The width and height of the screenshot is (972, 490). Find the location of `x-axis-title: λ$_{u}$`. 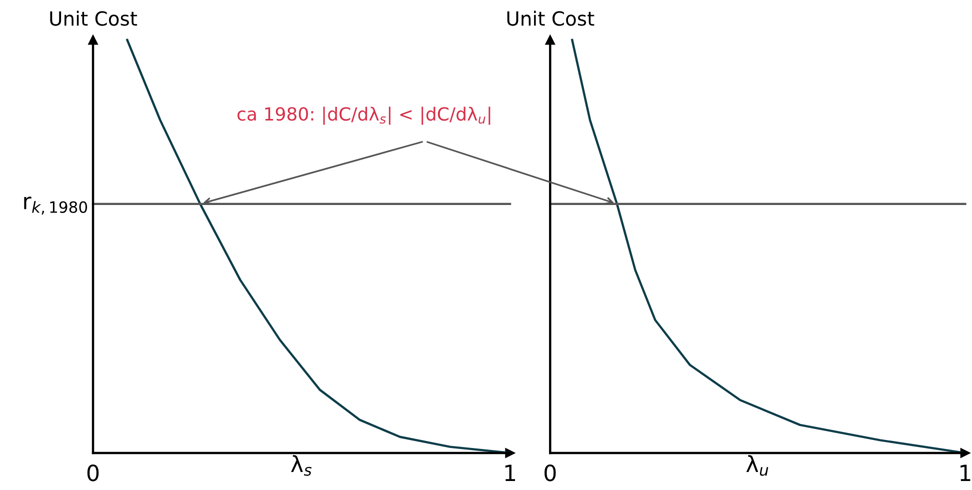

x-axis-title: λ$_{u}$ is located at coordinates (757, 465).